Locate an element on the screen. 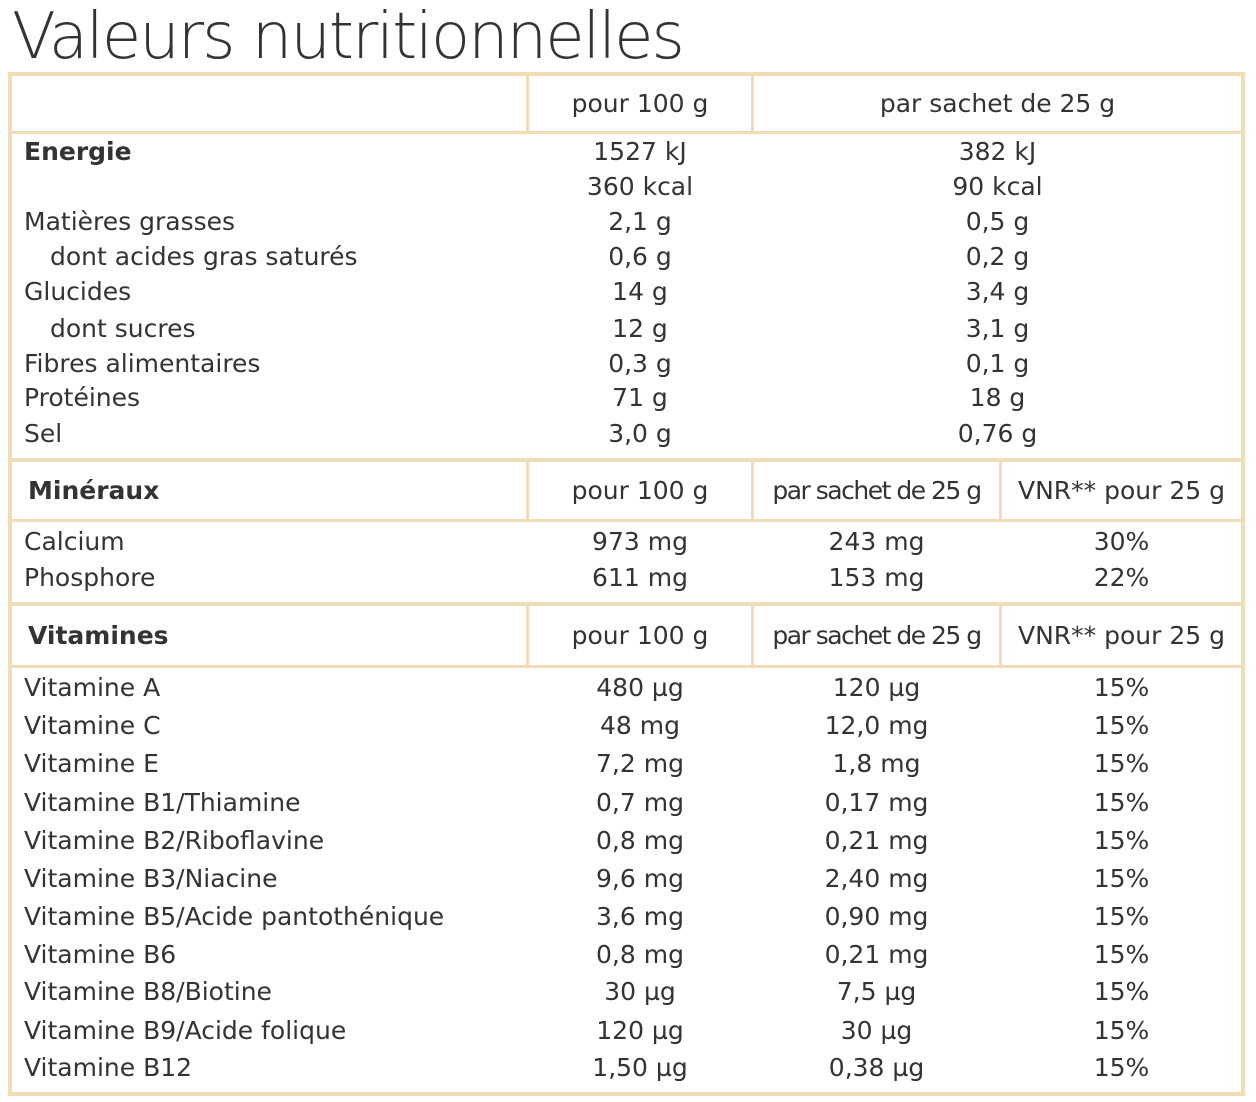 The width and height of the screenshot is (1256, 1102). value-sachet: 0,38 µg is located at coordinates (876, 1067).